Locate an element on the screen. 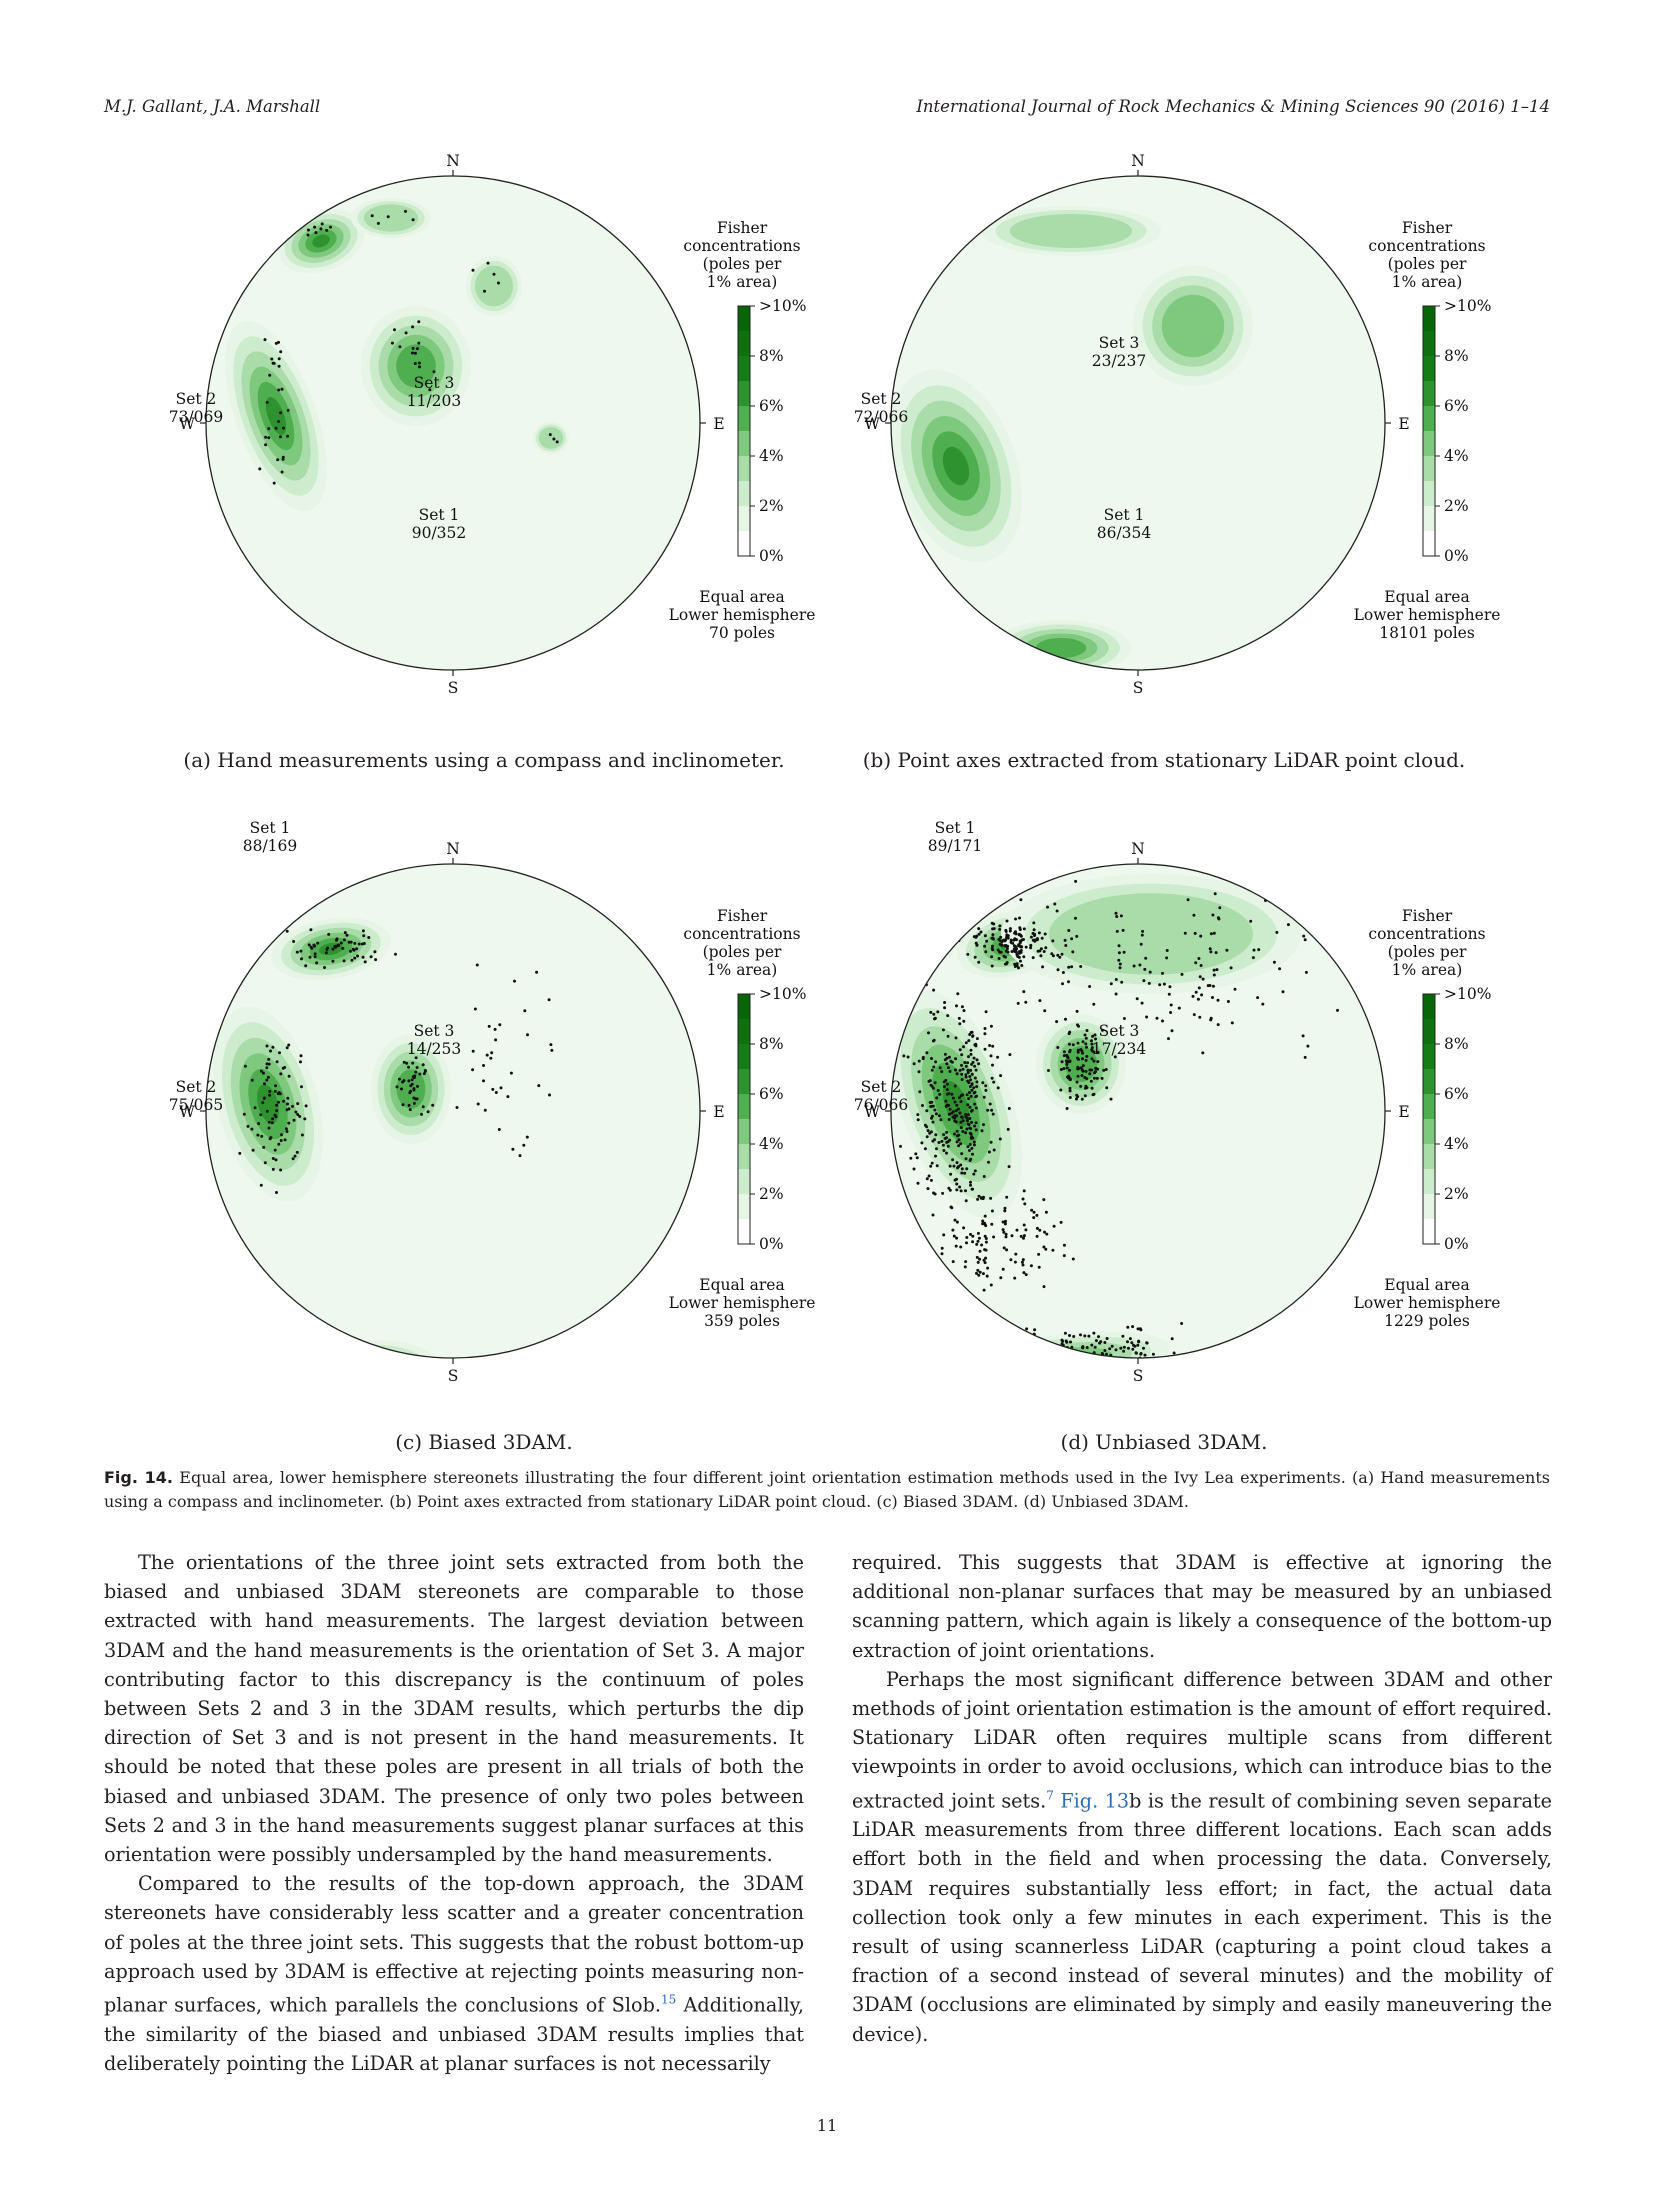 The width and height of the screenshot is (1654, 2205). legend-title: 1% area) is located at coordinates (742, 282).